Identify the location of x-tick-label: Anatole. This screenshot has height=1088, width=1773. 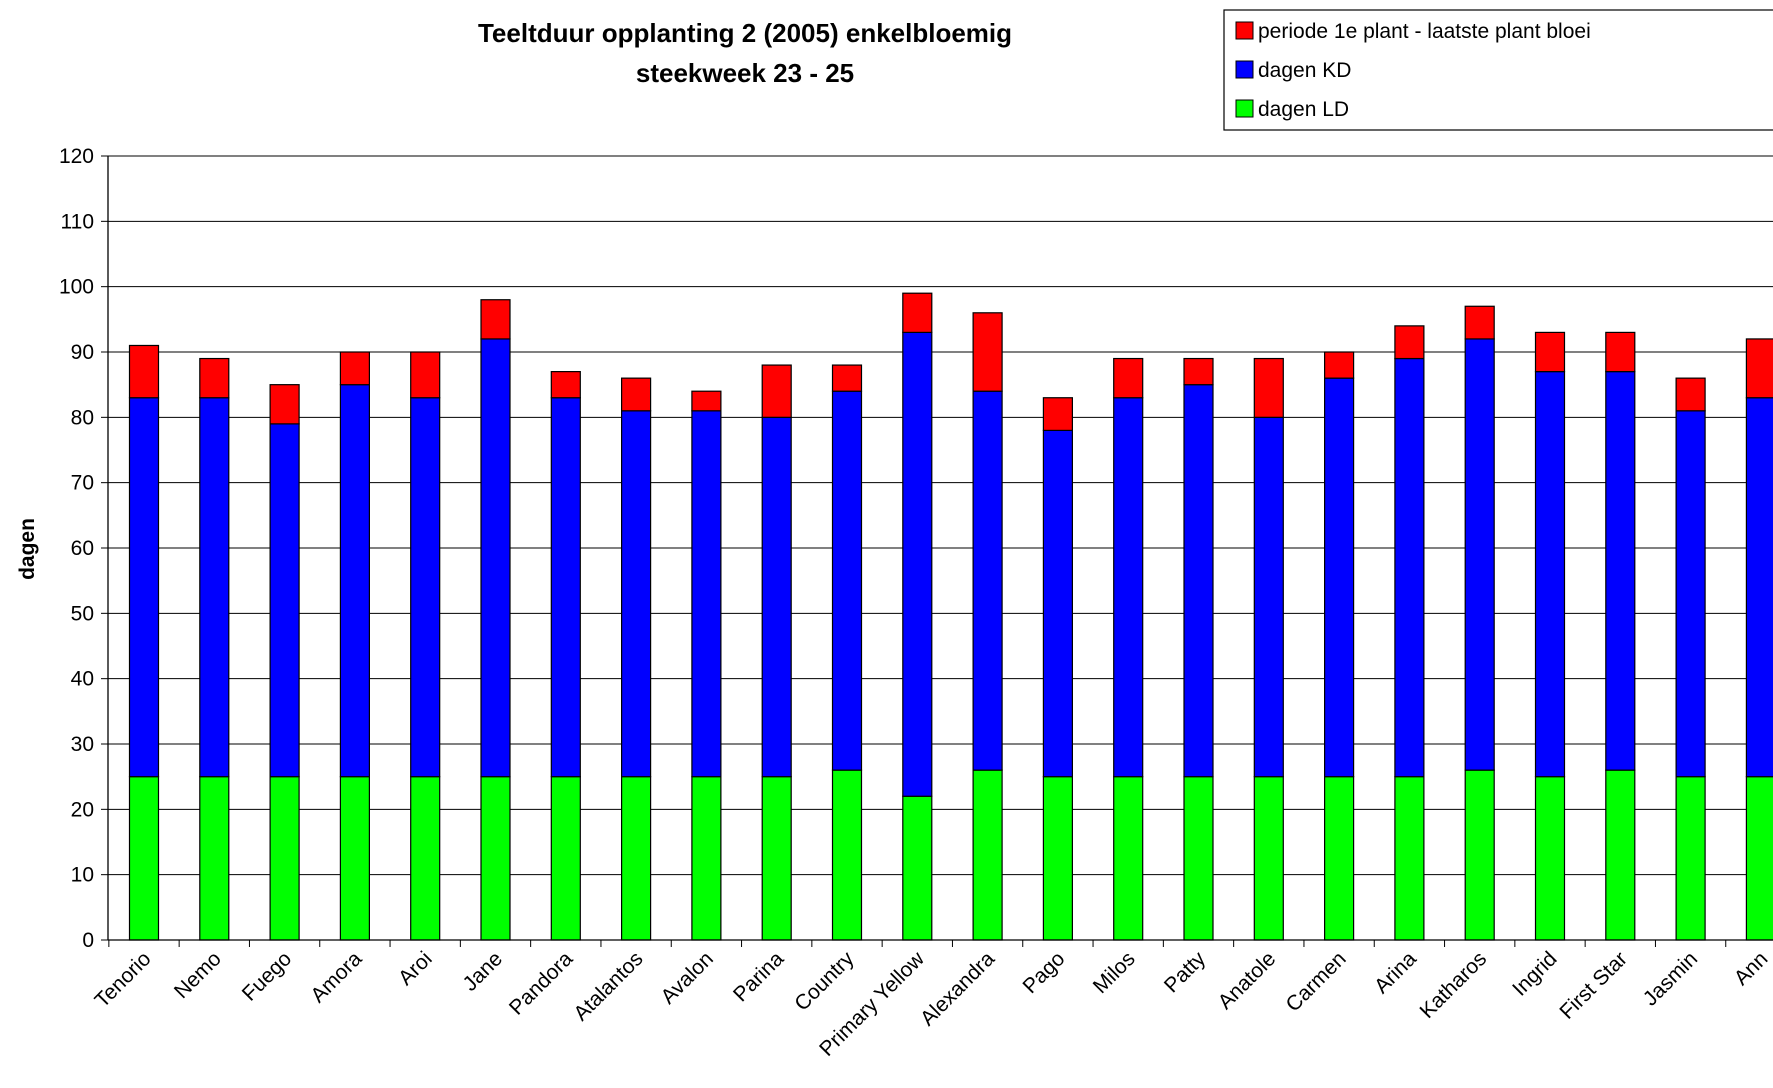
(1247, 980).